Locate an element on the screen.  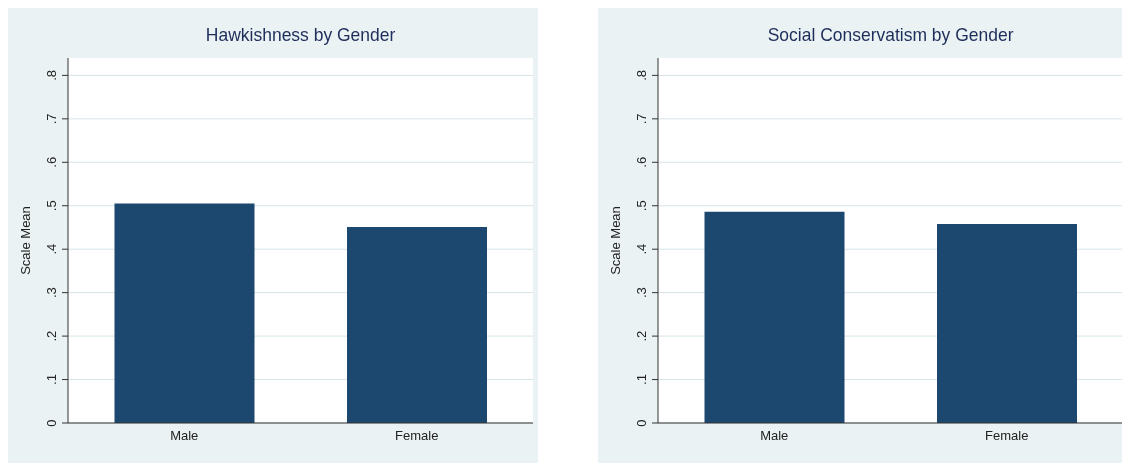
chart-title: Hawkishness by Gender is located at coordinates (300, 35).